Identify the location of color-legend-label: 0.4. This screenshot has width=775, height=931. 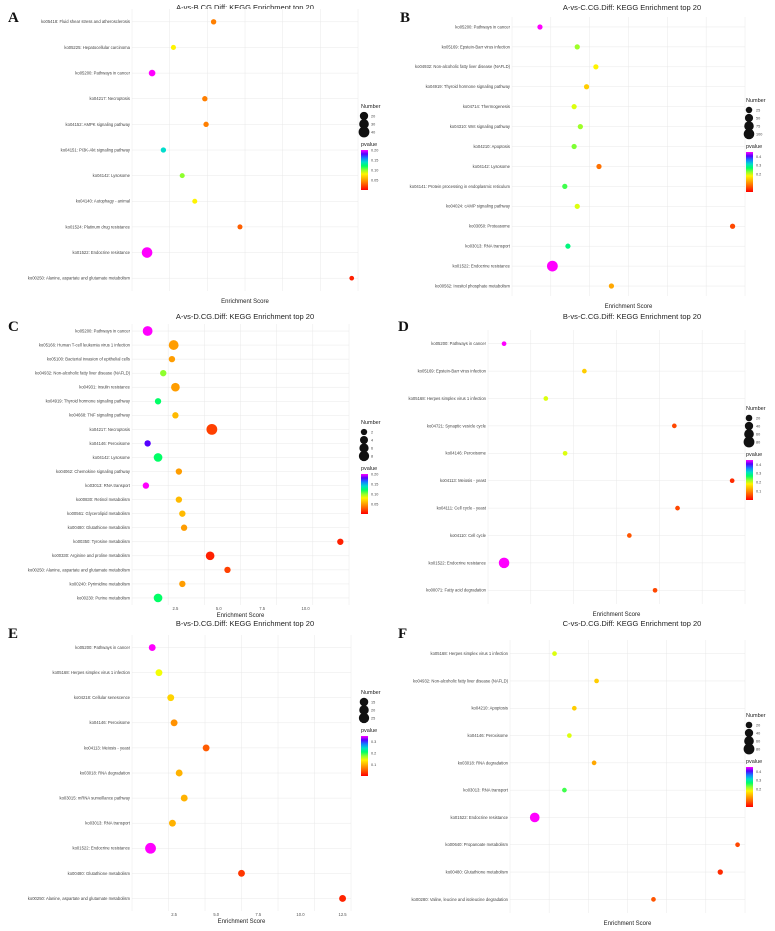
(758, 465).